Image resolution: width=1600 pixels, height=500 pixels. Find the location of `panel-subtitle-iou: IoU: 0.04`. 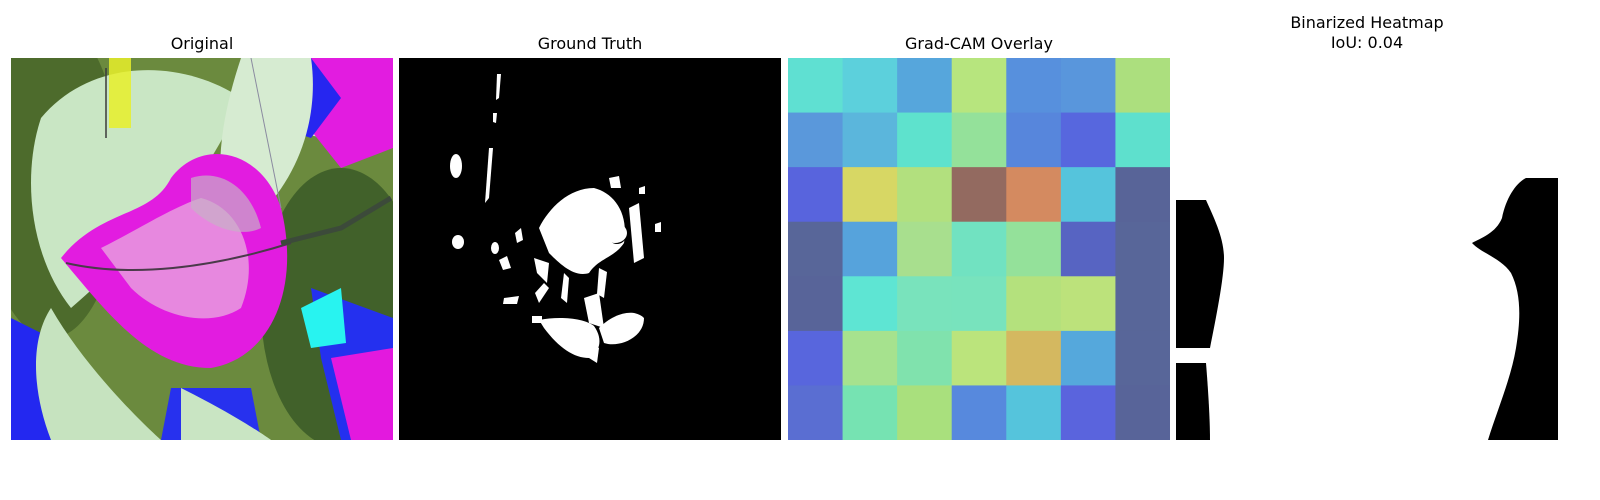

panel-subtitle-iou: IoU: 0.04 is located at coordinates (1367, 42).